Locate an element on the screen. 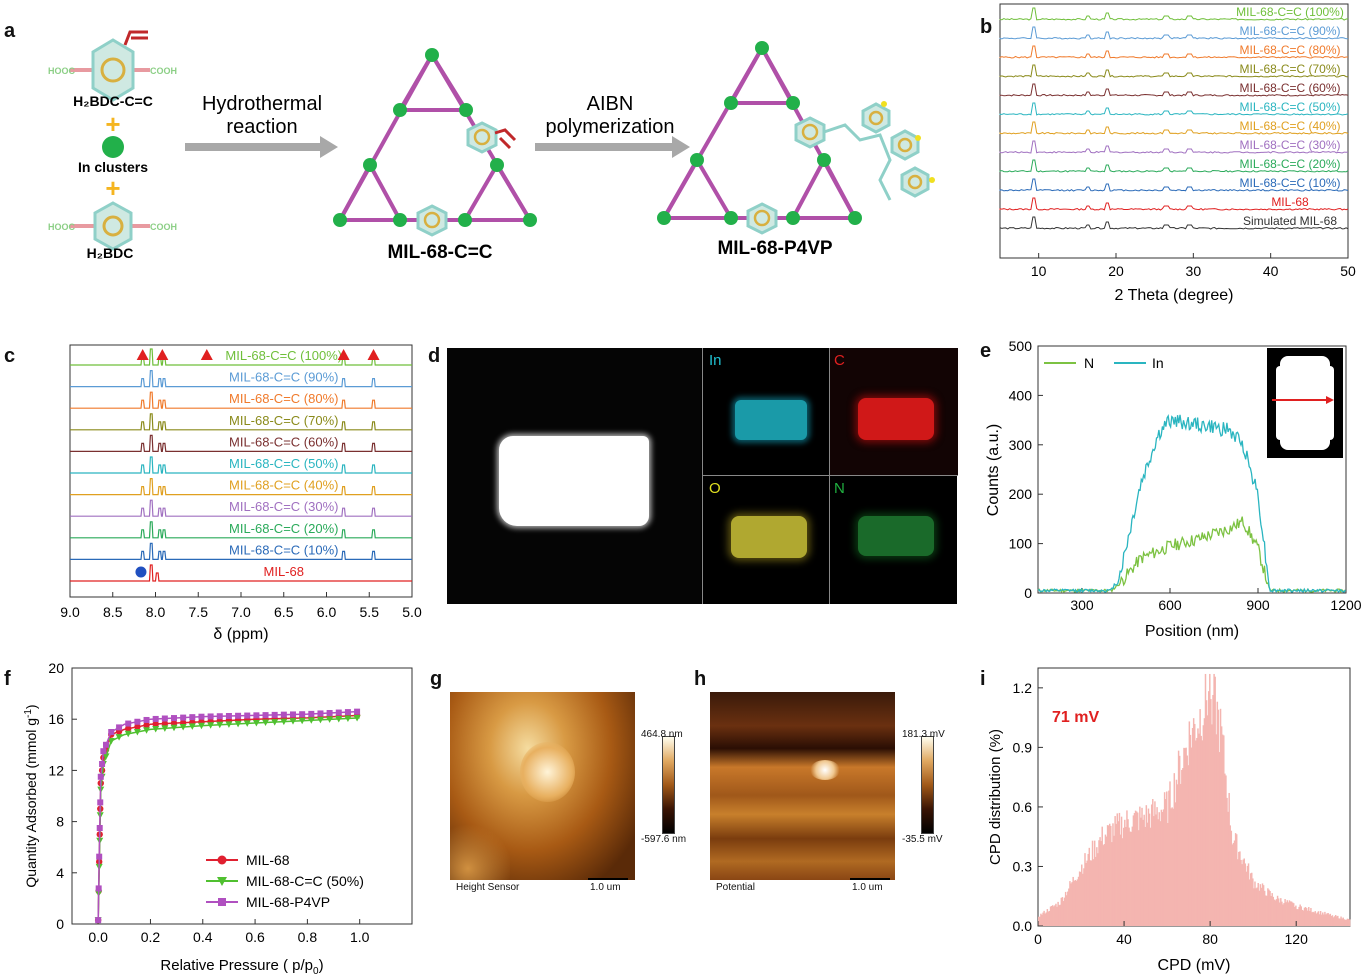 Image resolution: width=1367 pixels, height=979 pixels. linescan-series-line is located at coordinates (1191, 555).